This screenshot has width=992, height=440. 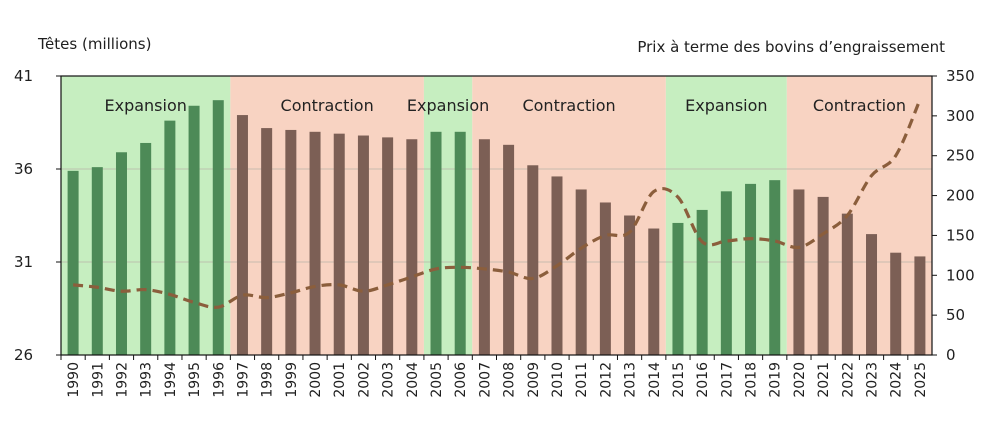 I want to click on x-tick-label-2019: 2019, so click(x=776, y=380).